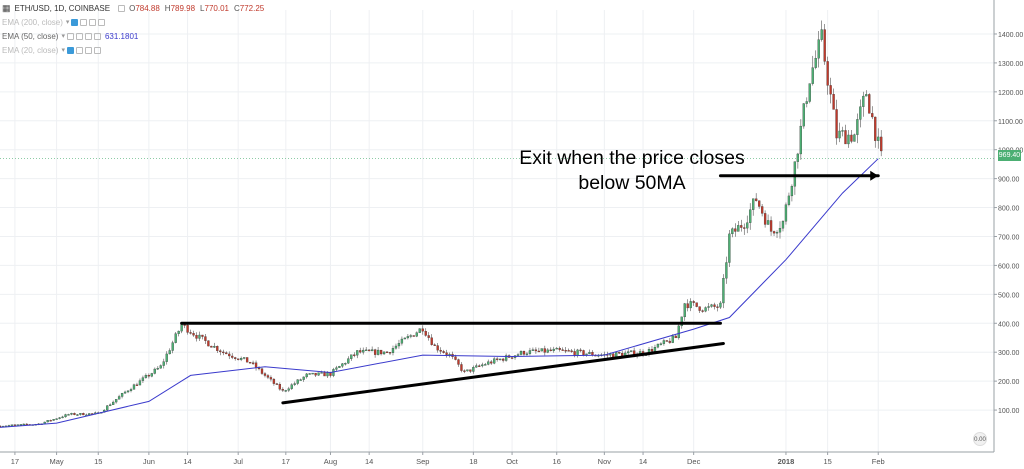 This screenshot has height=469, width=1024. Describe the element at coordinates (122, 8) in the screenshot. I see `legend-settings-icon` at that location.